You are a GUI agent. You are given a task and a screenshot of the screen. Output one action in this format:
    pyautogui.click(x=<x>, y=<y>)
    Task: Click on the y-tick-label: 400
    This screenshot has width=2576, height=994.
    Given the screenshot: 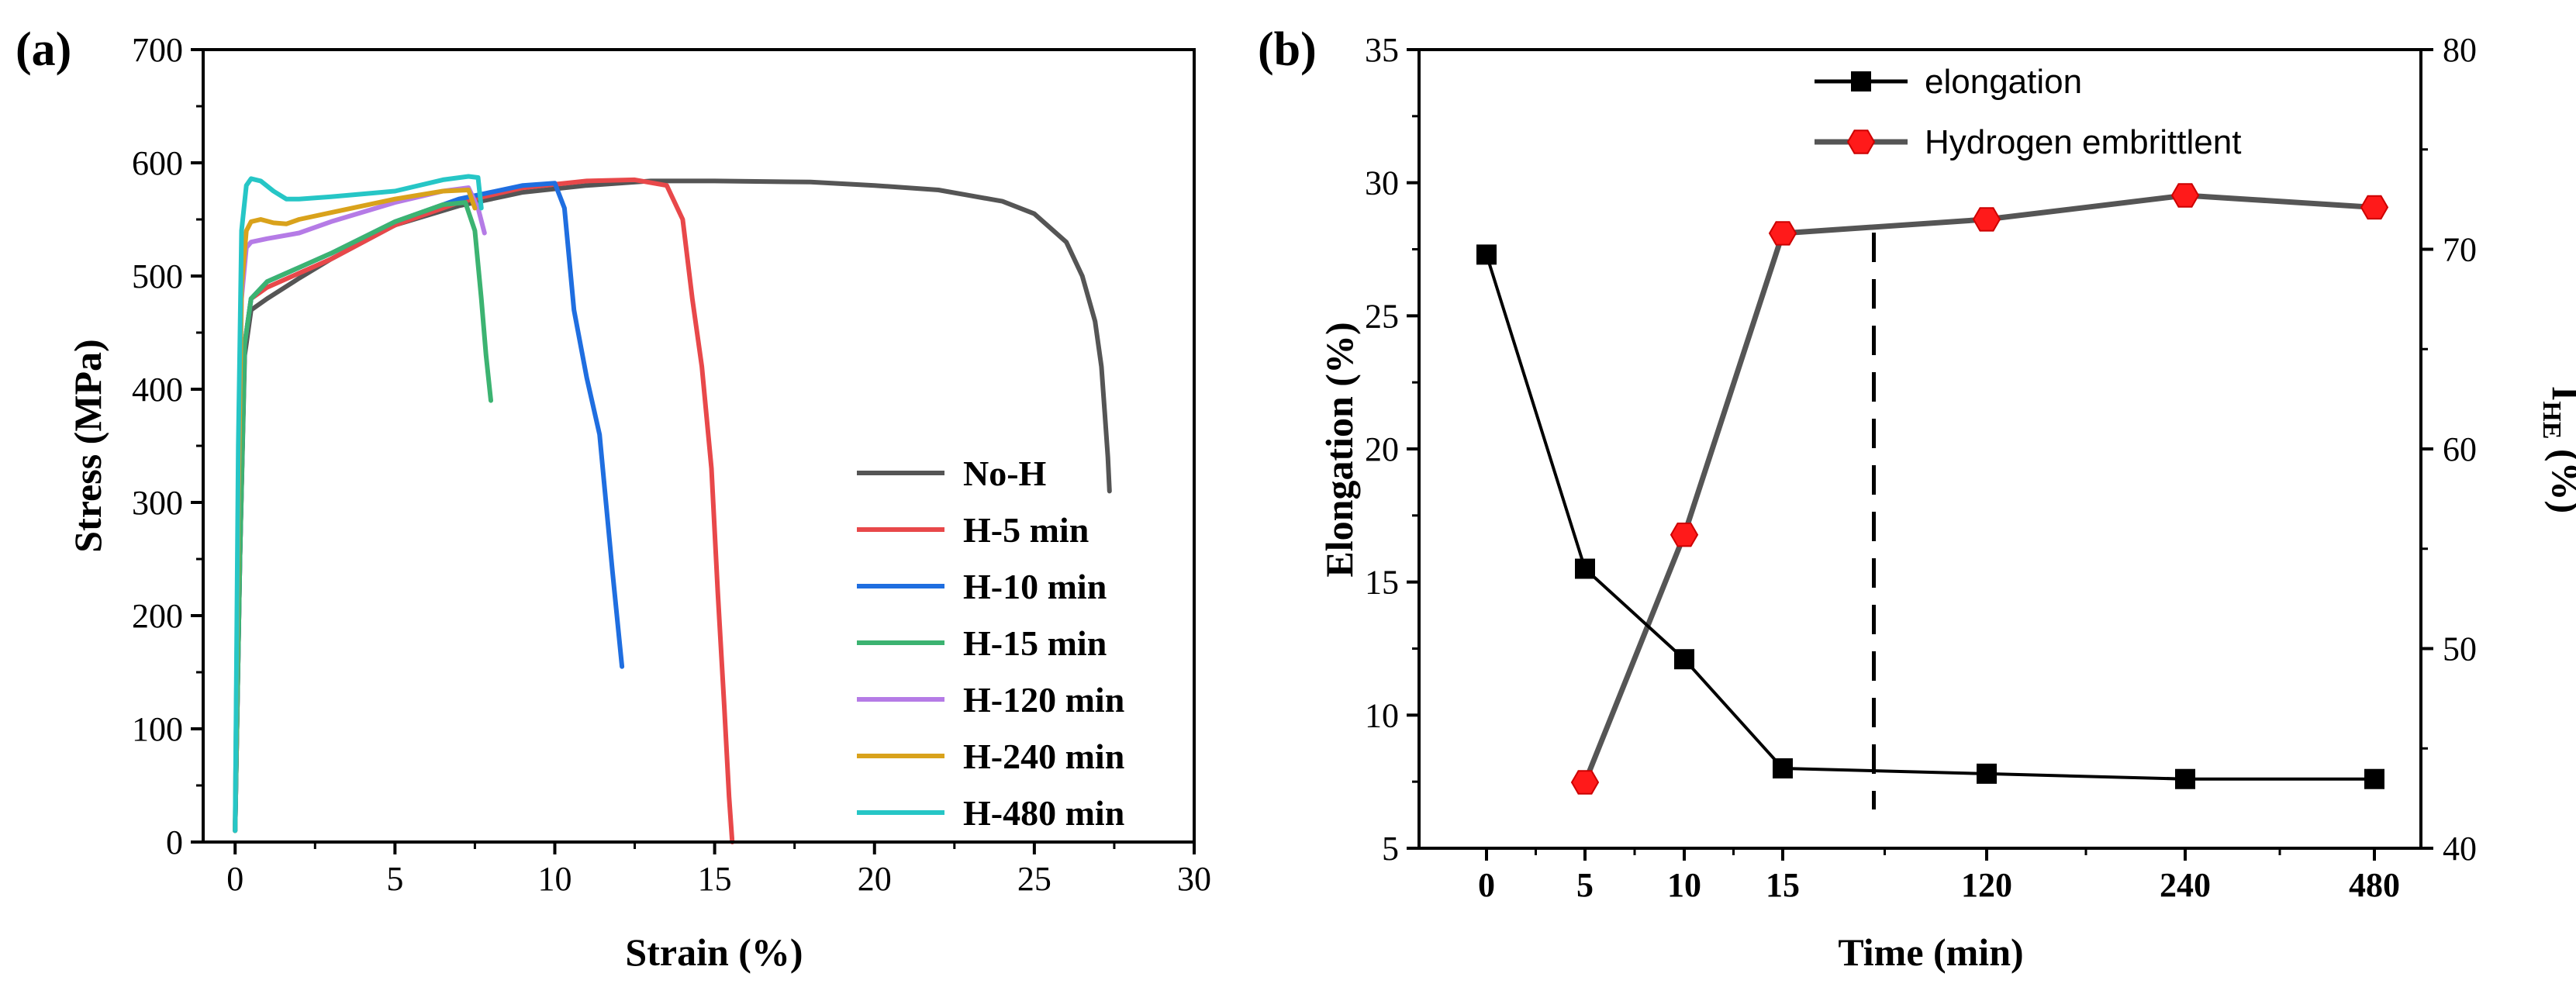 What is the action you would take?
    pyautogui.click(x=158, y=390)
    